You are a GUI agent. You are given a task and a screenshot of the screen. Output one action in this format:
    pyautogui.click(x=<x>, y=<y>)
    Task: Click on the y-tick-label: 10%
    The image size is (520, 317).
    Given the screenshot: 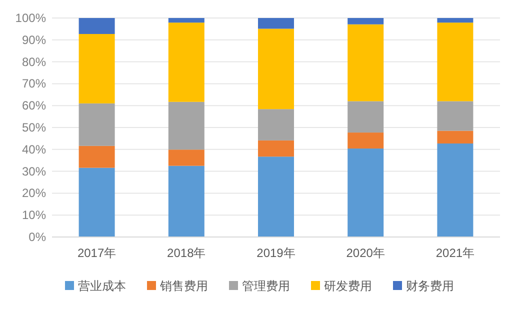 What is the action you would take?
    pyautogui.click(x=34, y=215)
    